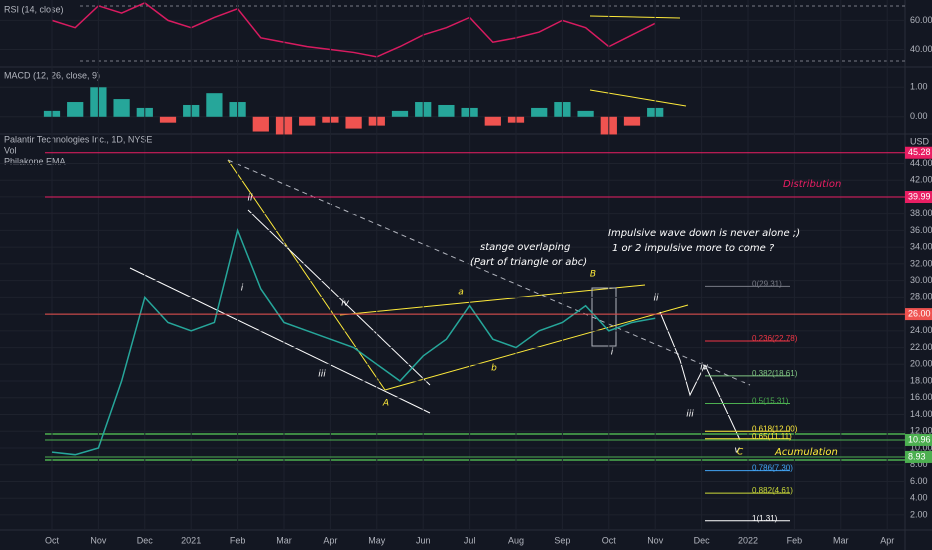  What do you see at coordinates (921, 447) in the screenshot?
I see `y-tick-label: 10.00` at bounding box center [921, 447].